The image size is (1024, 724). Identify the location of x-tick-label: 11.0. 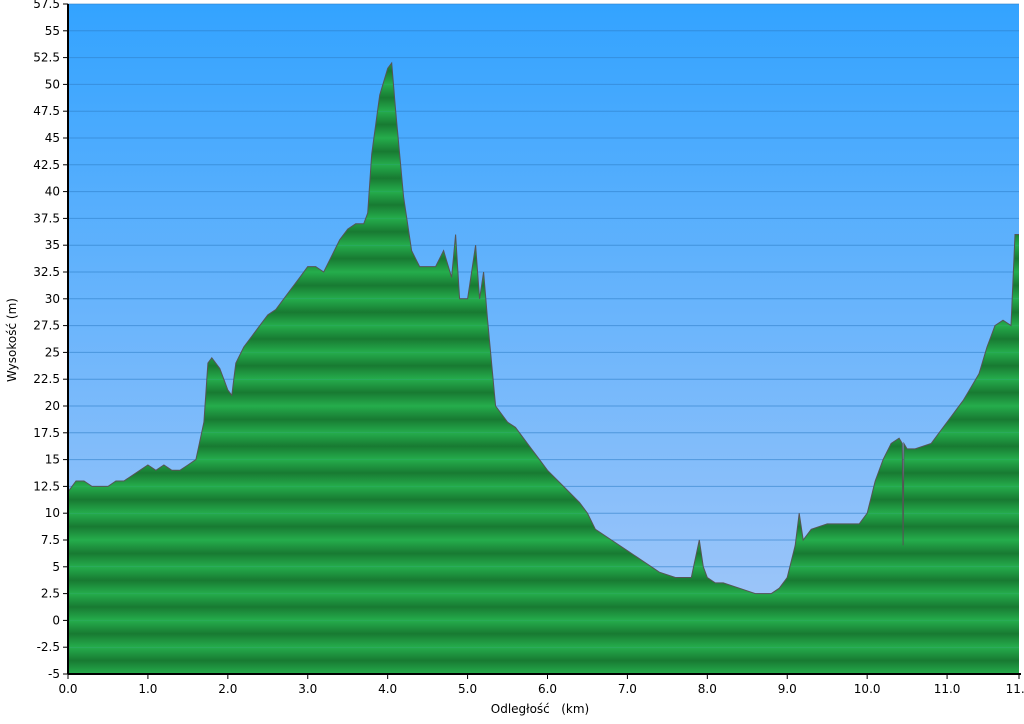
(947, 689).